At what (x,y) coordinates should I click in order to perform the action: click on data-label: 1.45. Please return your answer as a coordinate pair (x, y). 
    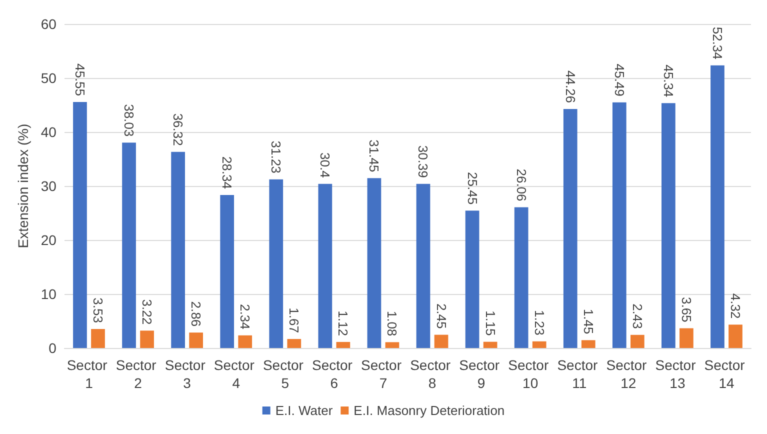
    Looking at the image, I should click on (588, 321).